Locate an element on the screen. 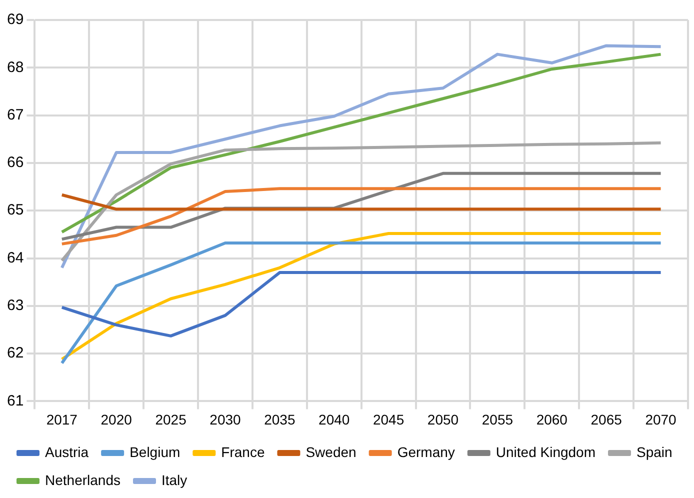 The width and height of the screenshot is (694, 498). legend-label: Sweden is located at coordinates (331, 452).